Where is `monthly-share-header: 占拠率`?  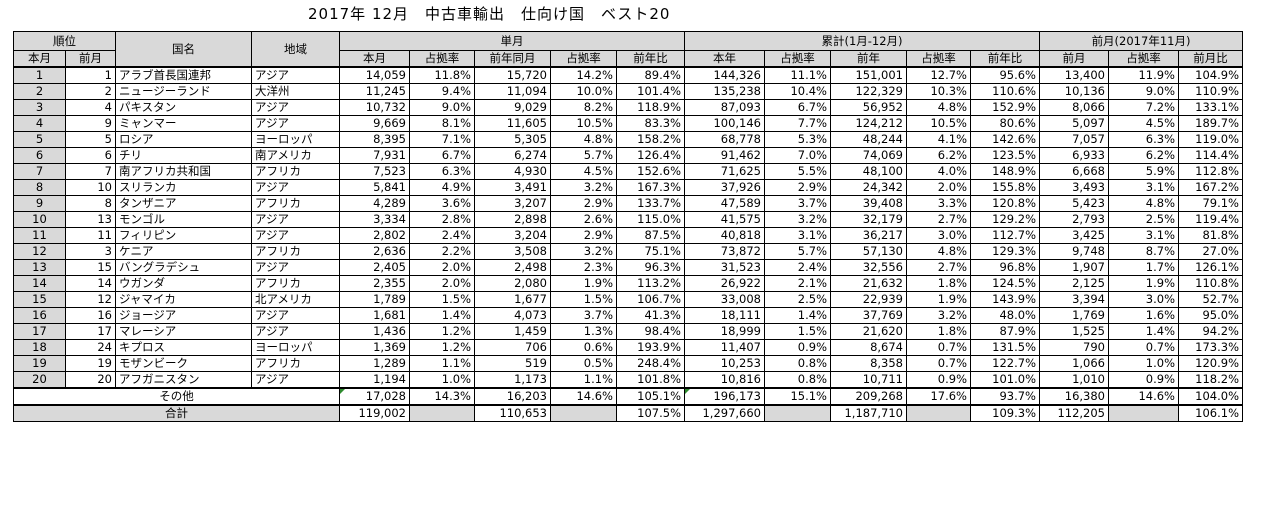 monthly-share-header: 占拠率 is located at coordinates (442, 59).